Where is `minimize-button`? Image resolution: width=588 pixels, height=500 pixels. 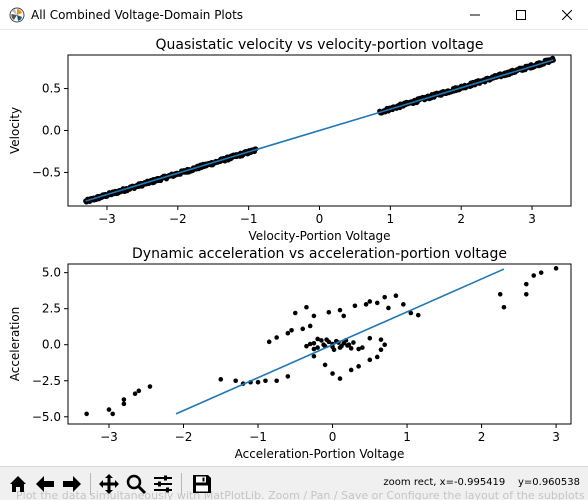 minimize-button is located at coordinates (475, 15).